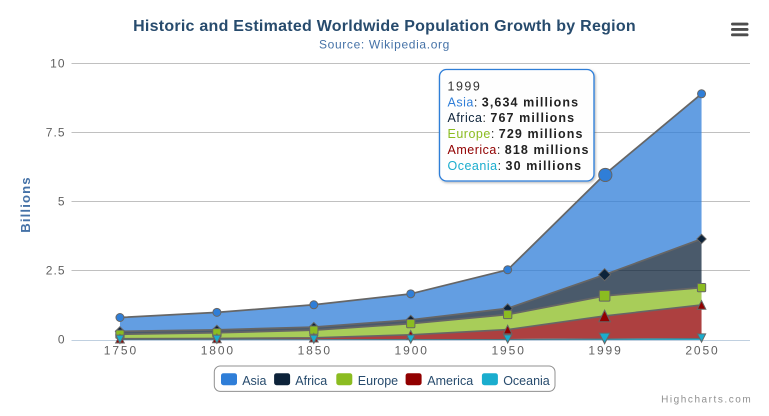  Describe the element at coordinates (519, 150) in the screenshot. I see `svg-text: America: 818 millions` at that location.